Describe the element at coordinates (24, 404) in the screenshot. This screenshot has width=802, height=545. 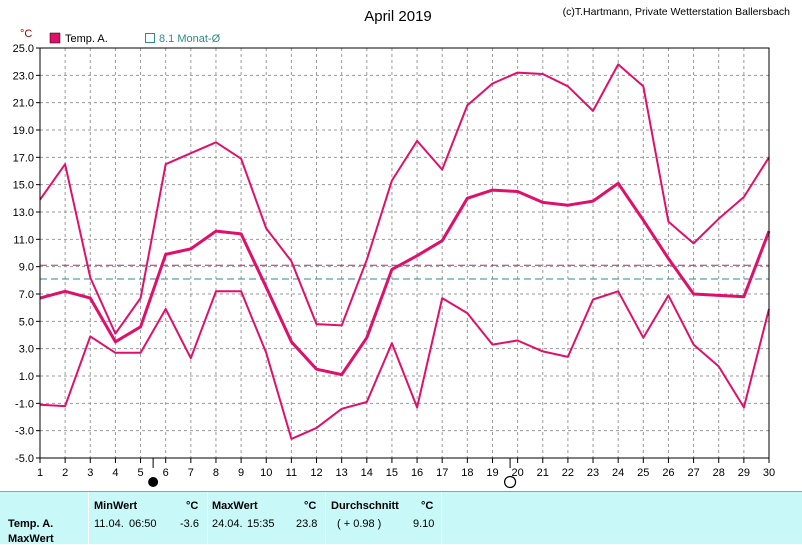
I see `y-tick-label: -1.0` at that location.